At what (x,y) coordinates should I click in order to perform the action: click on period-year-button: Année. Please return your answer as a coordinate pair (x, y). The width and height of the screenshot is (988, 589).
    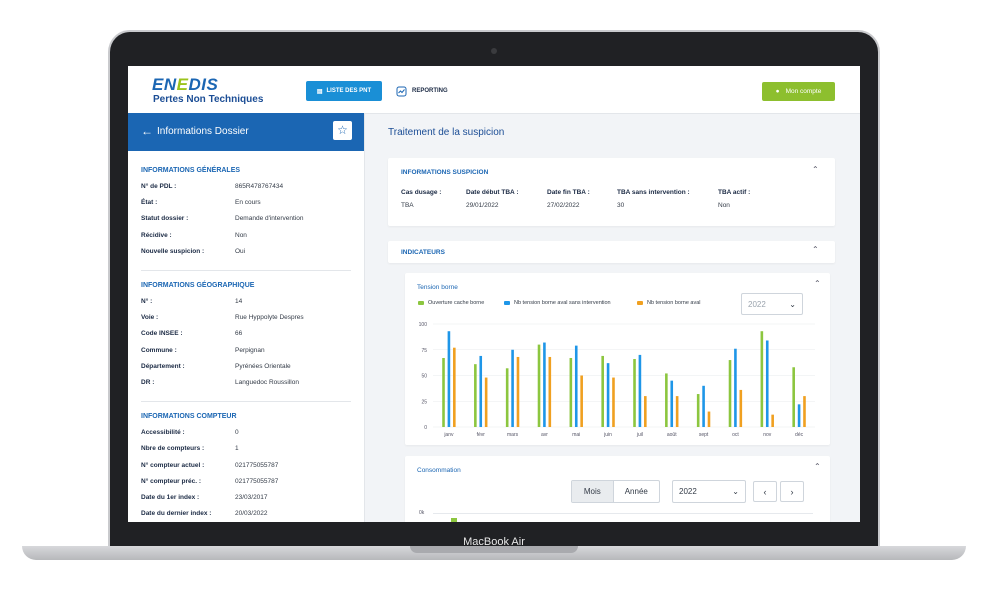
    Looking at the image, I should click on (636, 491).